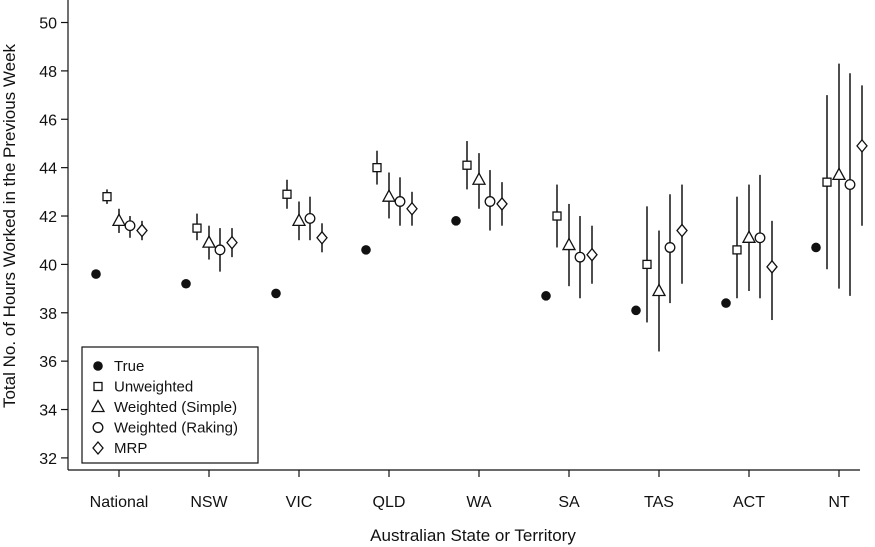 The image size is (875, 547). What do you see at coordinates (98, 406) in the screenshot?
I see `legend-marker-weighted-simple` at bounding box center [98, 406].